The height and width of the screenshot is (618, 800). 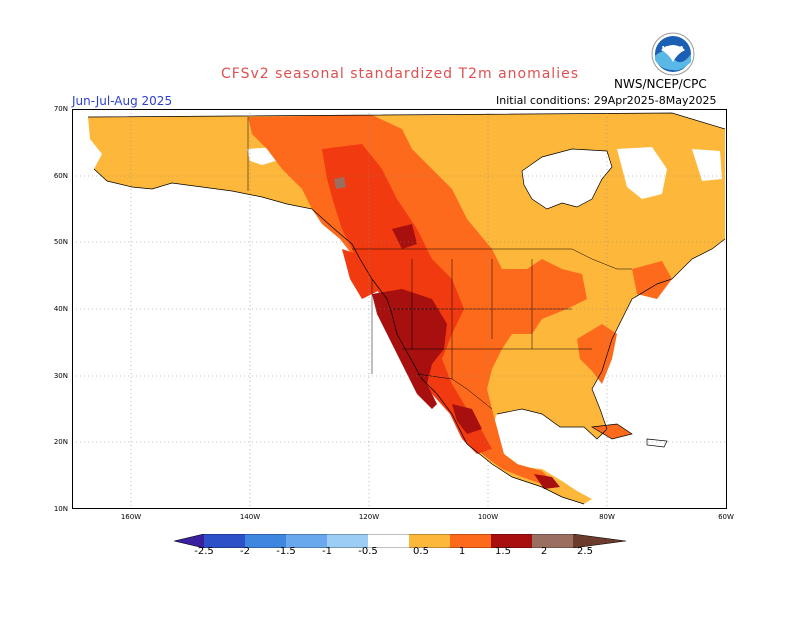 I want to click on colorbar-segment-2.5-2, so click(x=224, y=541).